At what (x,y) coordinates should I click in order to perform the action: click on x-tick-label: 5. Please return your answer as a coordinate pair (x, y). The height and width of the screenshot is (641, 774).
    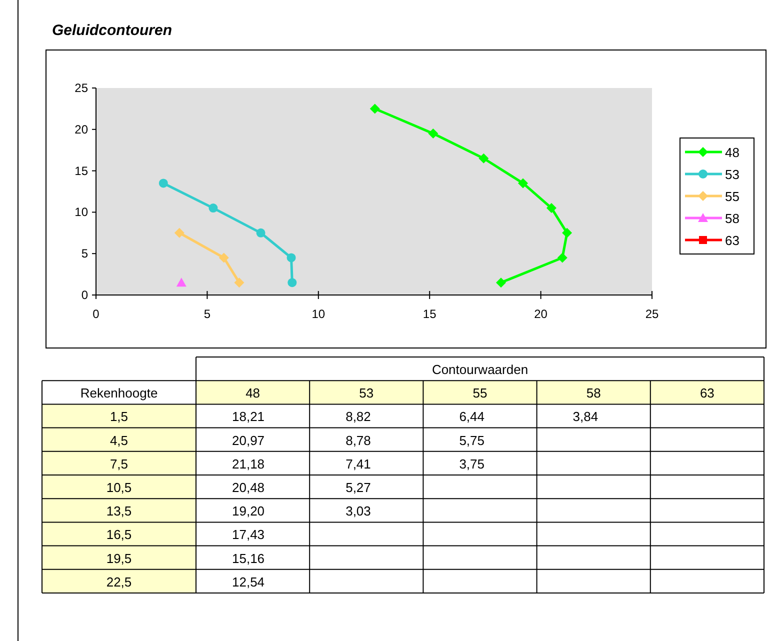
    Looking at the image, I should click on (207, 314).